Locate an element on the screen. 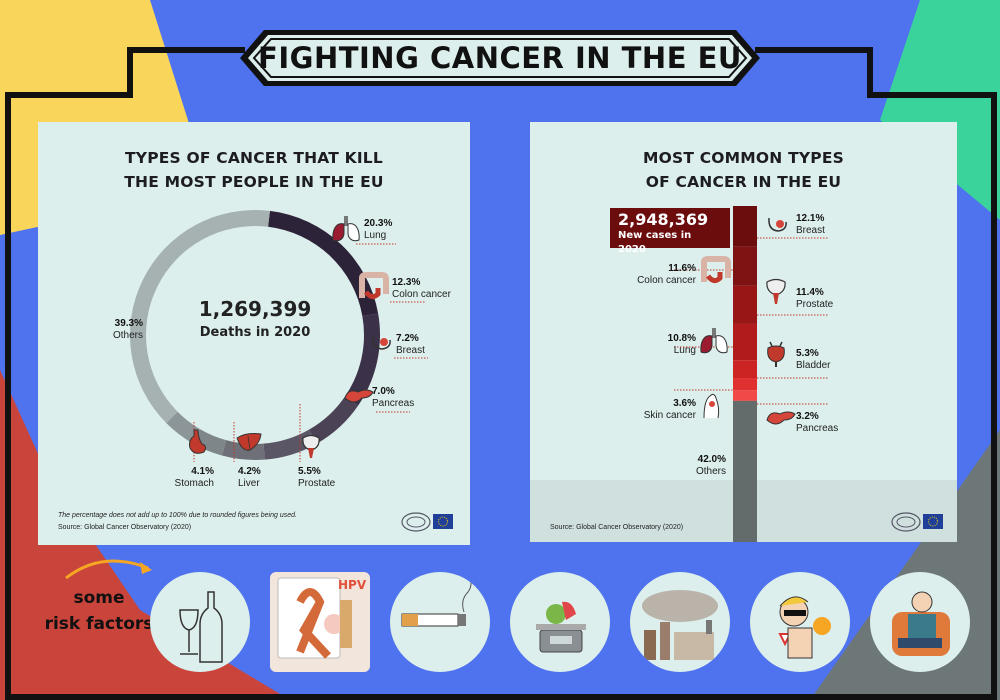 The height and width of the screenshot is (700, 1000). segment-label-colon: 11.6% Colon cancer is located at coordinates (663, 275).